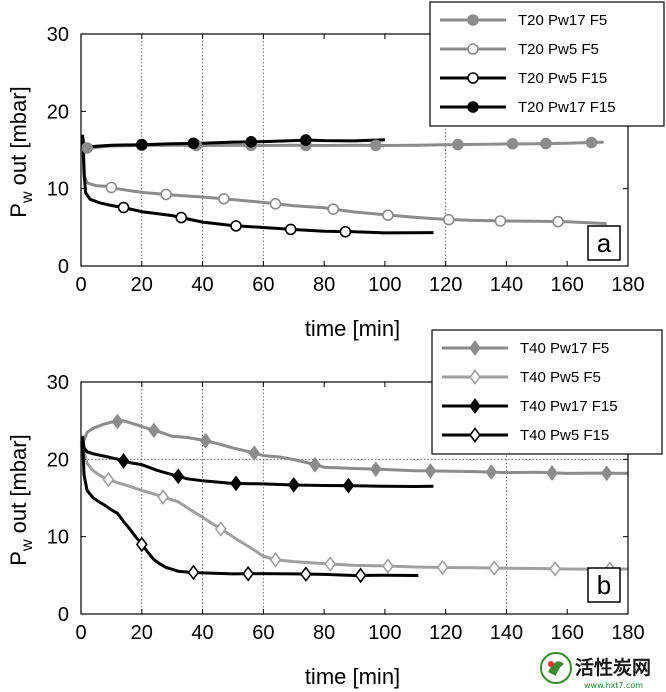 The image size is (666, 692). I want to click on legend-label: T20 Pw17 F15, so click(567, 107).